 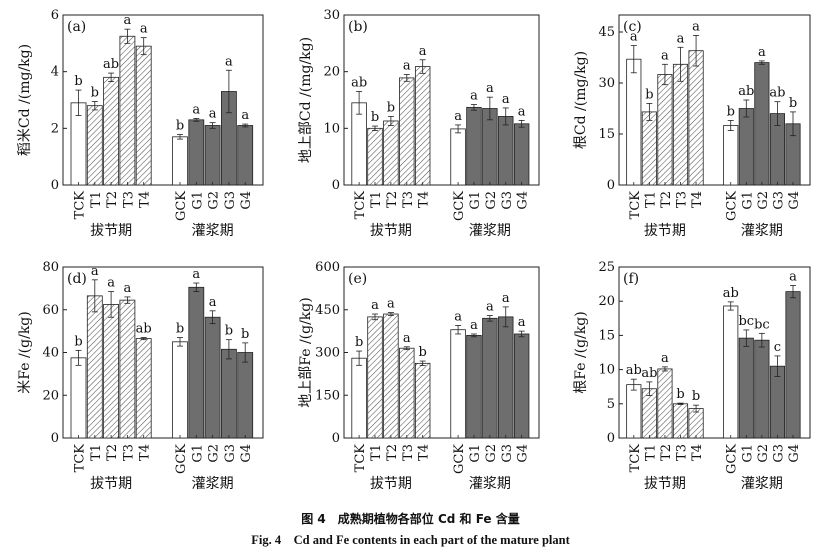 I want to click on y-tick-label: 6, so click(x=55, y=15).